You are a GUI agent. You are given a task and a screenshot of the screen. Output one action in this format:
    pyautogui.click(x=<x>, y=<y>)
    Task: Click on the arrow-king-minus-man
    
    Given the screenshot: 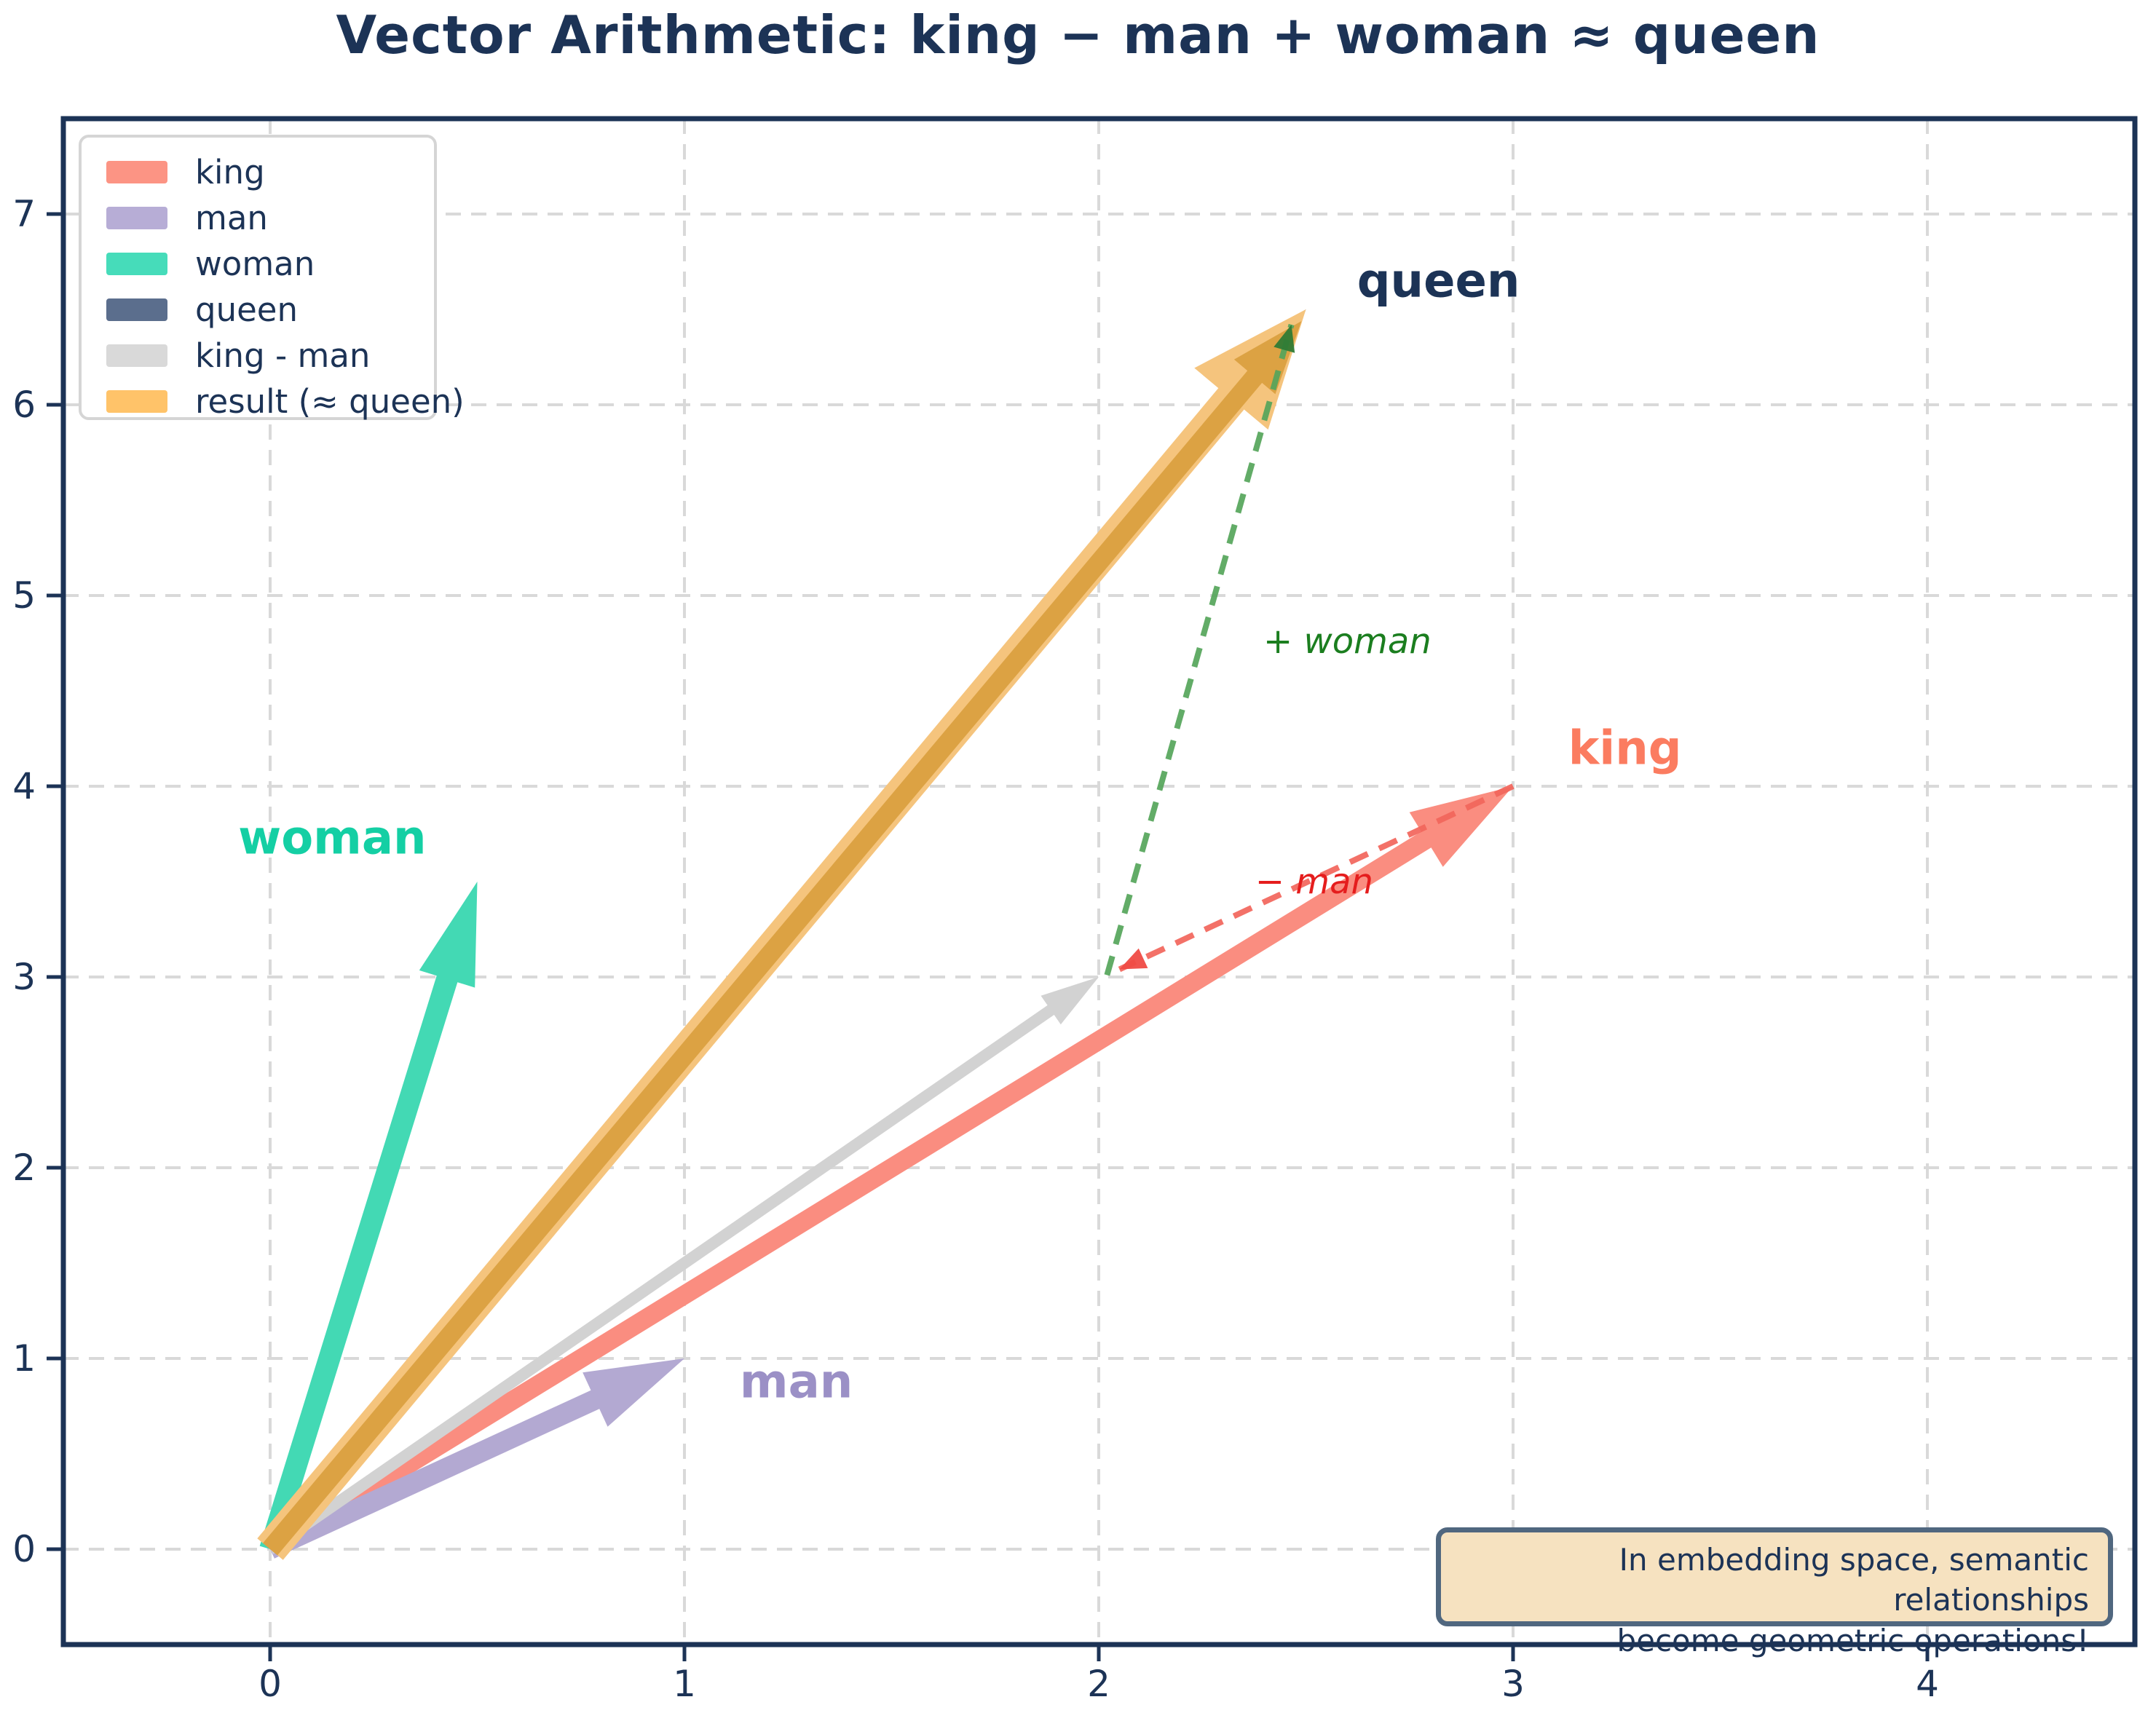 What is the action you would take?
    pyautogui.click(x=683, y=1265)
    